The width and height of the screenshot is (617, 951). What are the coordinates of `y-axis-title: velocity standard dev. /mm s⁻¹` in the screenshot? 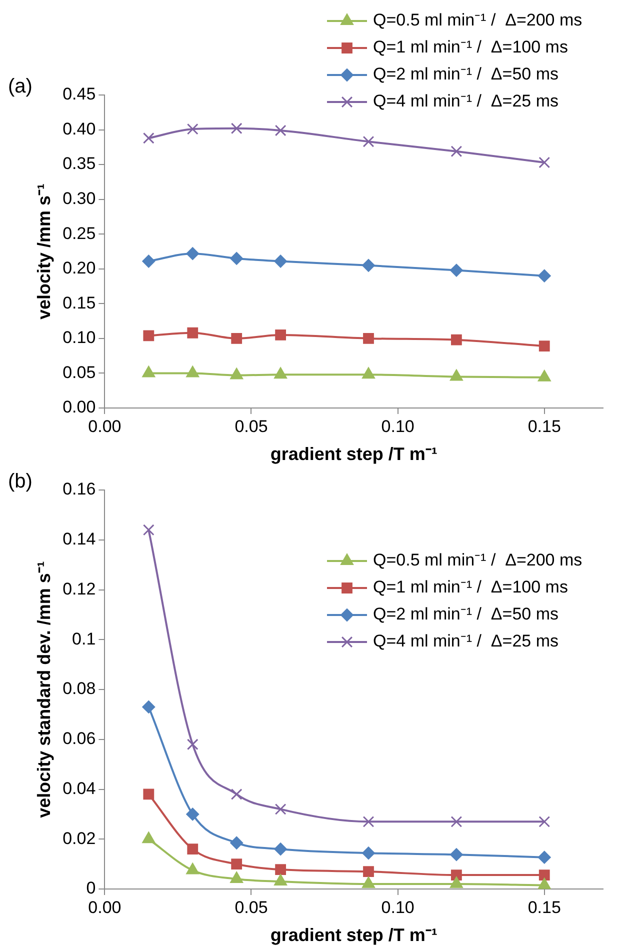 It's located at (44, 689).